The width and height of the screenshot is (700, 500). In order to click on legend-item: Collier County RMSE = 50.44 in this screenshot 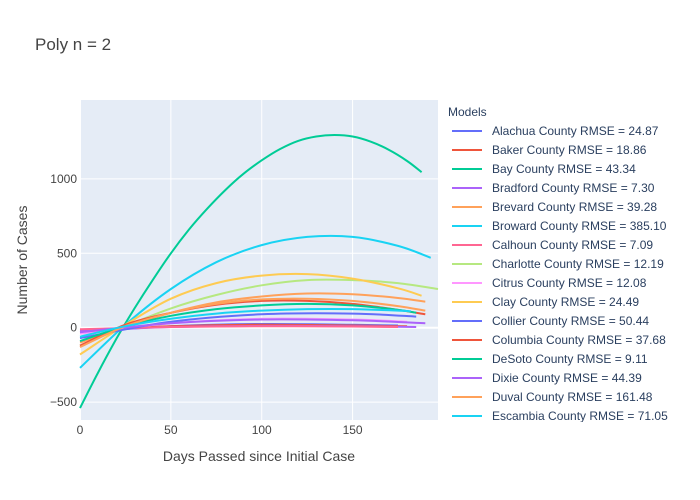, I will do `click(547, 320)`.